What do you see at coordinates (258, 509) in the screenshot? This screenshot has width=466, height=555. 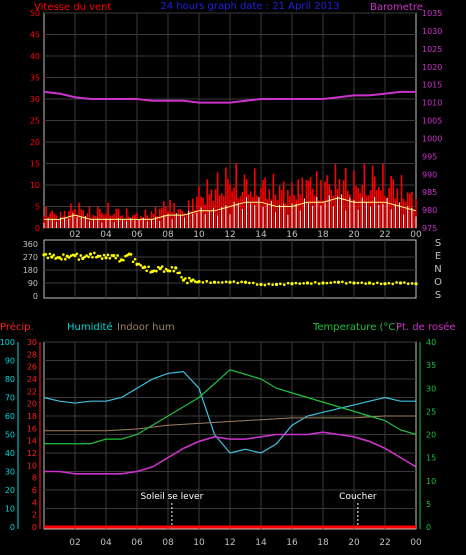 I see `sun-event-markers: Soleil se lever Coucher` at bounding box center [258, 509].